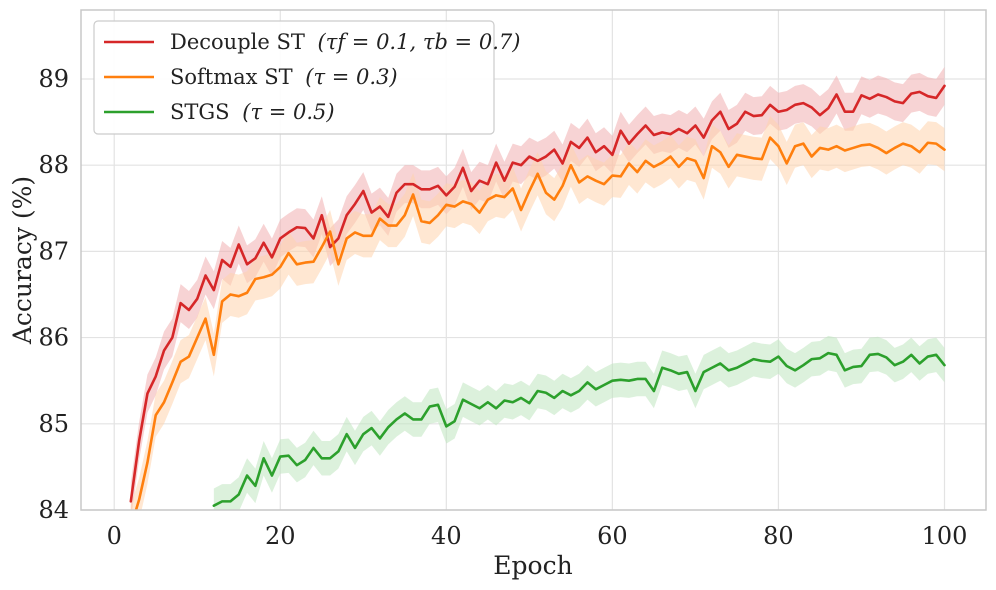 The height and width of the screenshot is (590, 996). Describe the element at coordinates (114, 536) in the screenshot. I see `x-tick-label: 0` at that location.